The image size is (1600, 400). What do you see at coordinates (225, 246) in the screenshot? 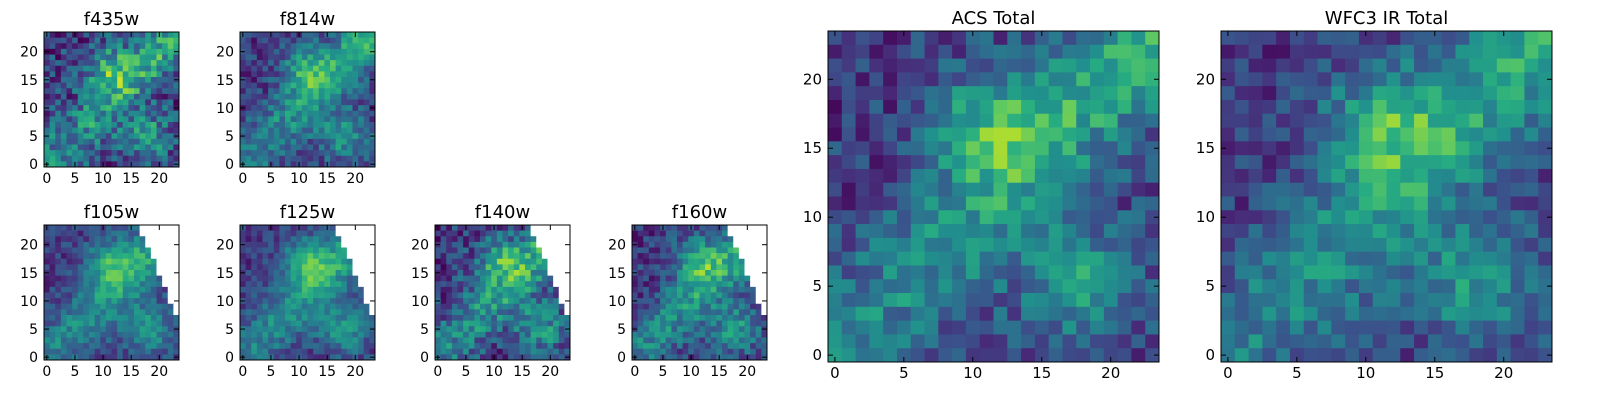
I see `y-tick-label: 20` at bounding box center [225, 246].